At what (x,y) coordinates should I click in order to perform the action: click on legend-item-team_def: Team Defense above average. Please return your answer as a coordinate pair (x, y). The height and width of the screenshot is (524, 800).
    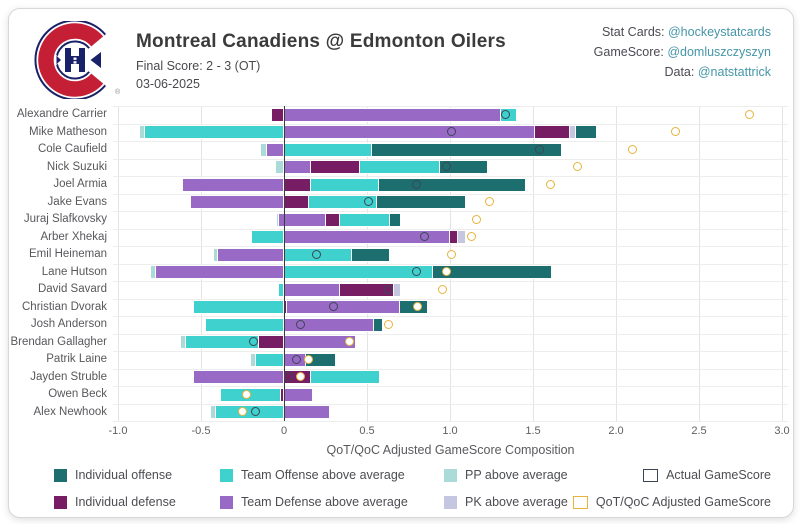
    Looking at the image, I should click on (314, 502).